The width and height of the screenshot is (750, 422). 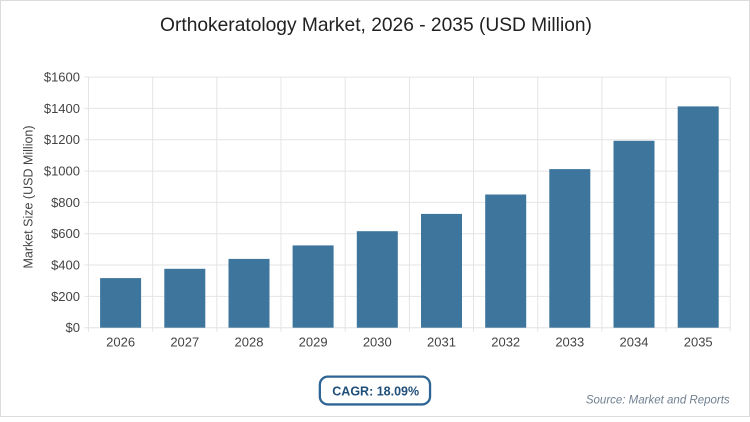 What do you see at coordinates (65, 233) in the screenshot?
I see `svg-text: $600` at bounding box center [65, 233].